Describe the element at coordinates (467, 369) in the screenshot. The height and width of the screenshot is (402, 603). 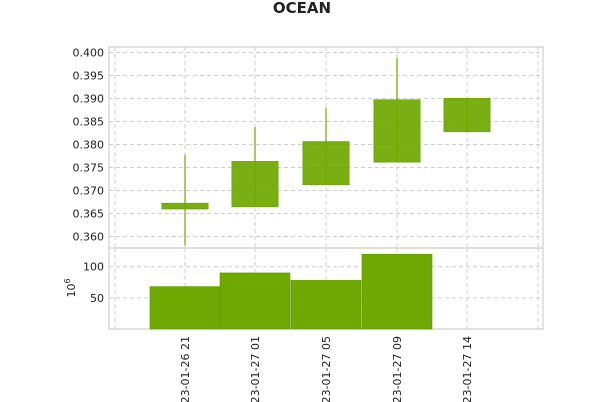
I see `x-tick-label: 023-01-27 14` at that location.